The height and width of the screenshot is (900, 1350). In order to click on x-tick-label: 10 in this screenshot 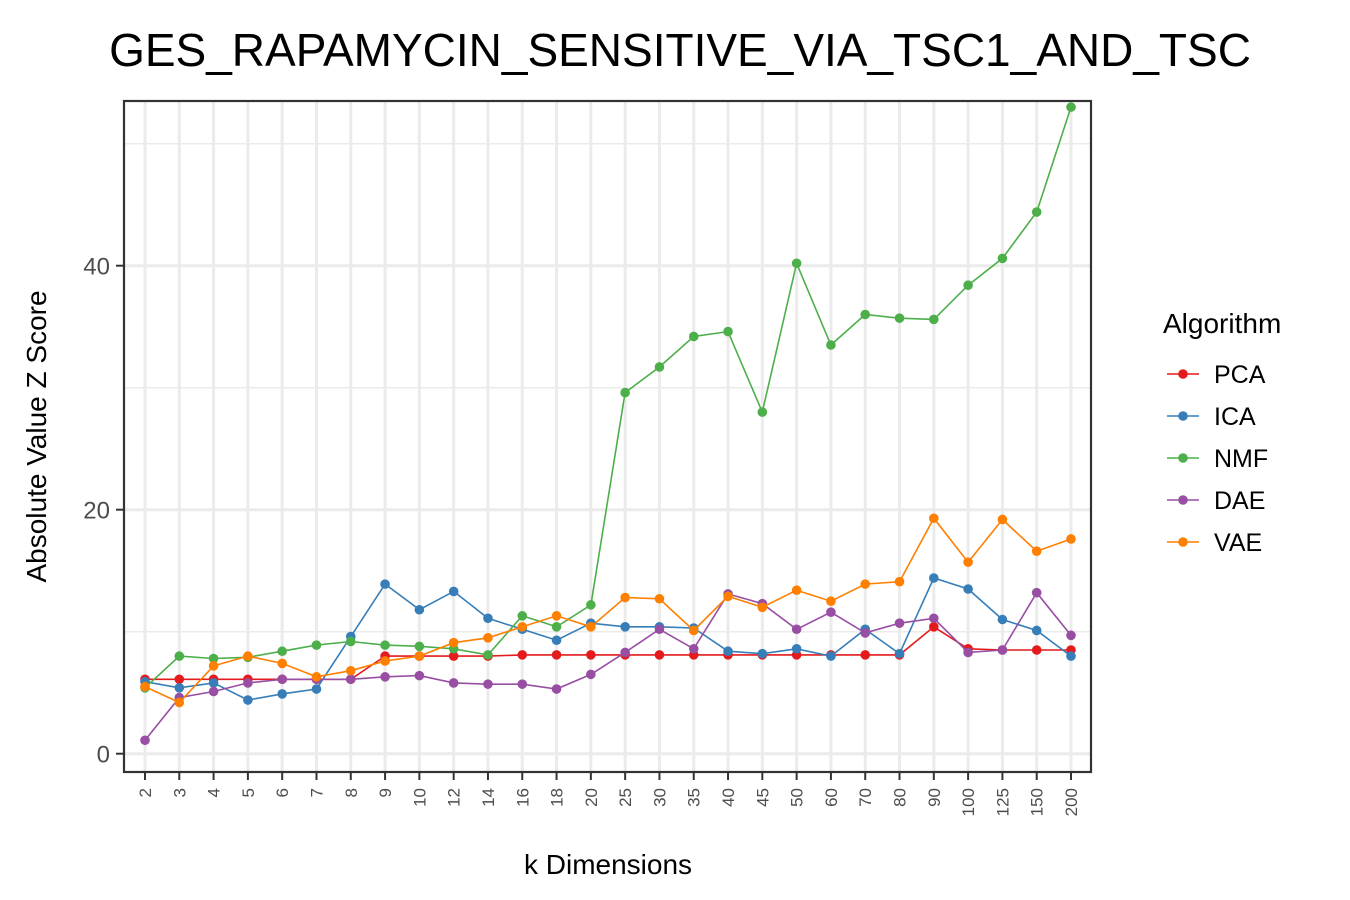, I will do `click(419, 797)`.